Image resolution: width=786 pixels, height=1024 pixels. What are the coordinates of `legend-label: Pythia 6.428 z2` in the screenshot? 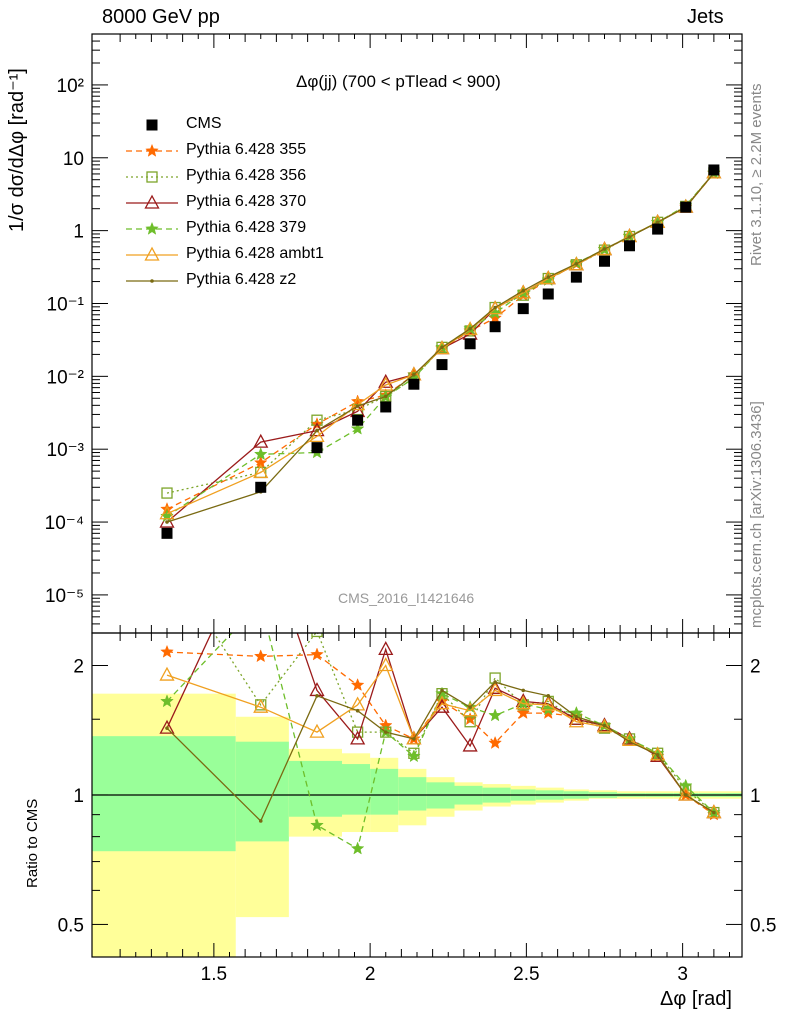 It's located at (241, 279).